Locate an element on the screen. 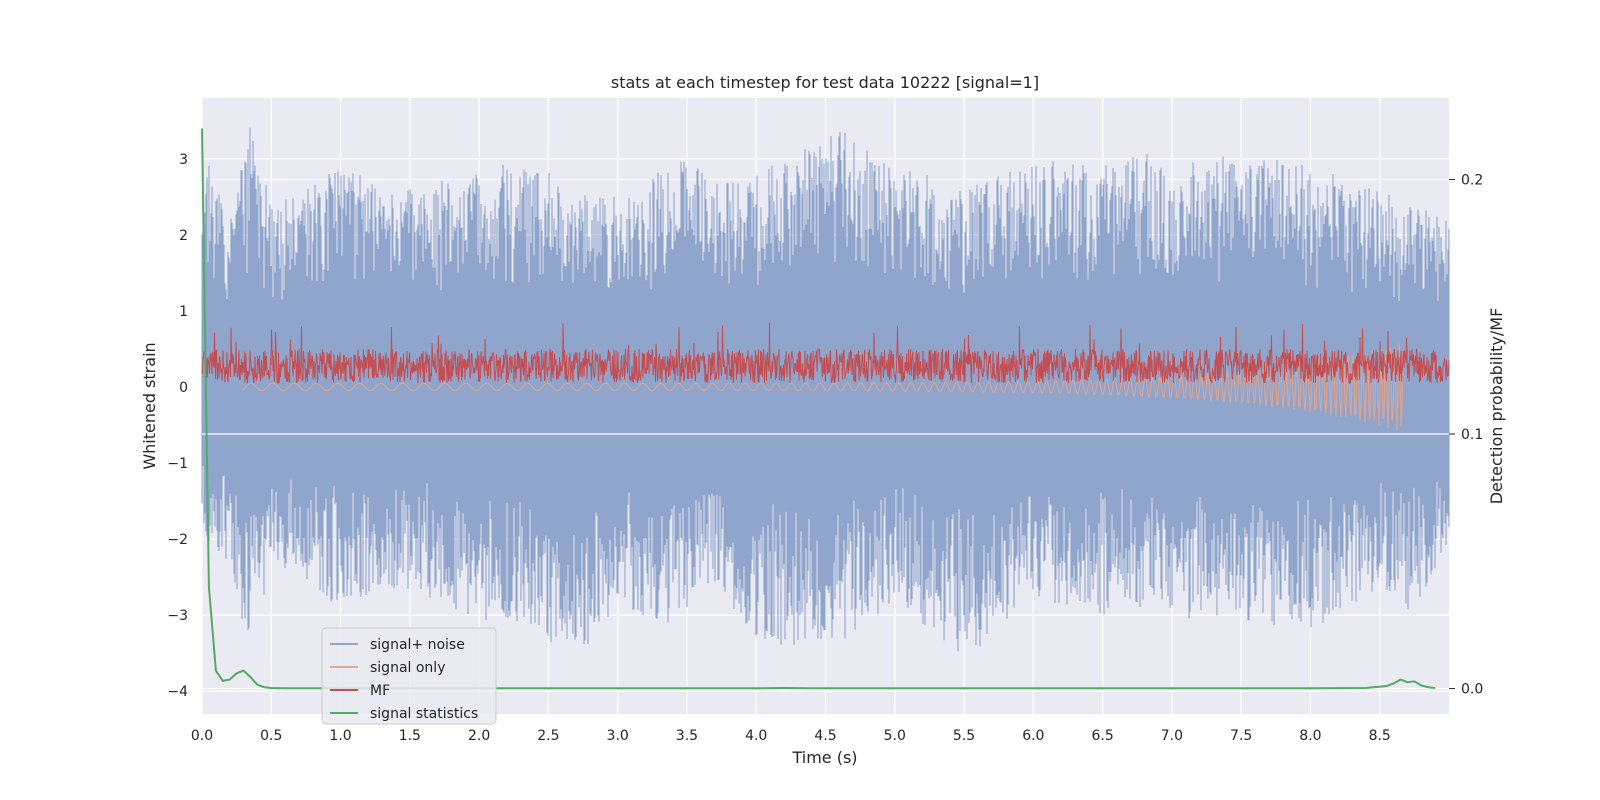 Image resolution: width=1600 pixels, height=800 pixels. left-y-tick-label: −3 is located at coordinates (177, 616).